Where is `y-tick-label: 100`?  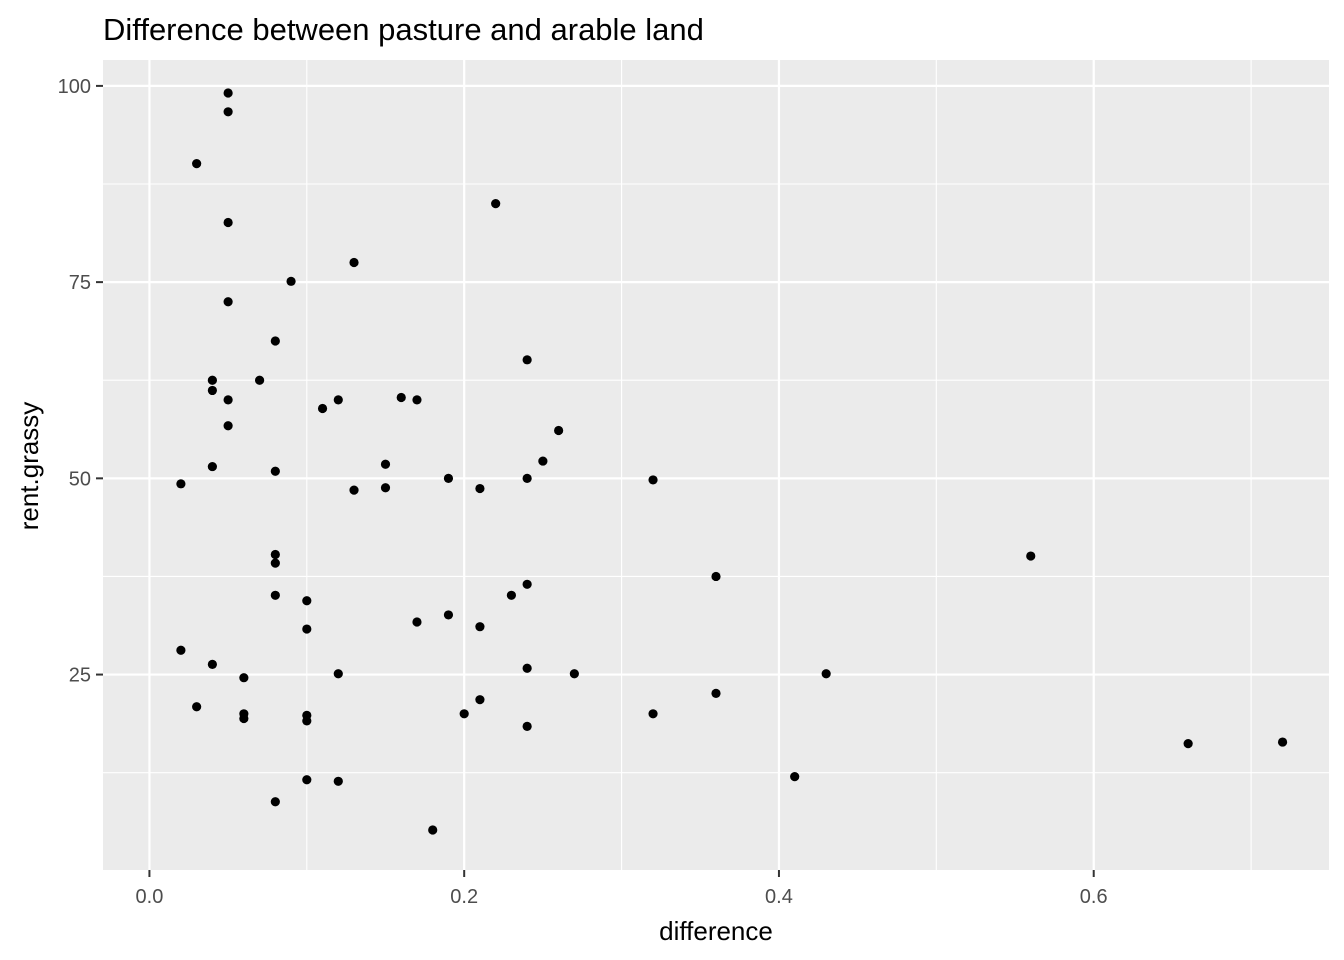 y-tick-label: 100 is located at coordinates (74, 87).